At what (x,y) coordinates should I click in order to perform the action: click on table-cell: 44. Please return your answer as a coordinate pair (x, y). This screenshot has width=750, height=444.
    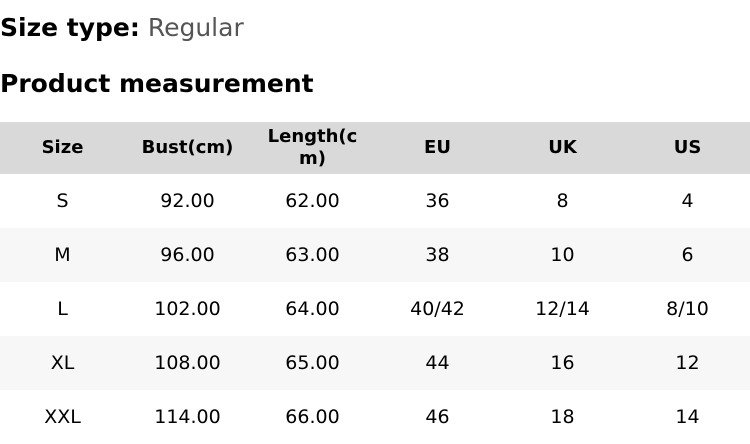
    Looking at the image, I should click on (437, 363).